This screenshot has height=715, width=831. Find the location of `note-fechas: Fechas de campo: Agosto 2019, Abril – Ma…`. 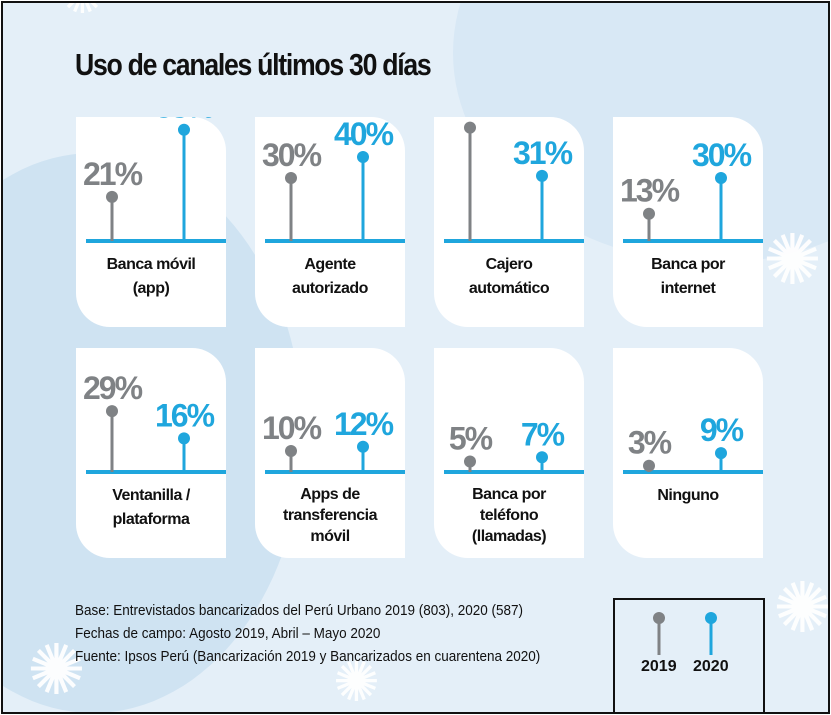

note-fechas: Fechas de campo: Agosto 2019, Abril – Ma… is located at coordinates (228, 633).